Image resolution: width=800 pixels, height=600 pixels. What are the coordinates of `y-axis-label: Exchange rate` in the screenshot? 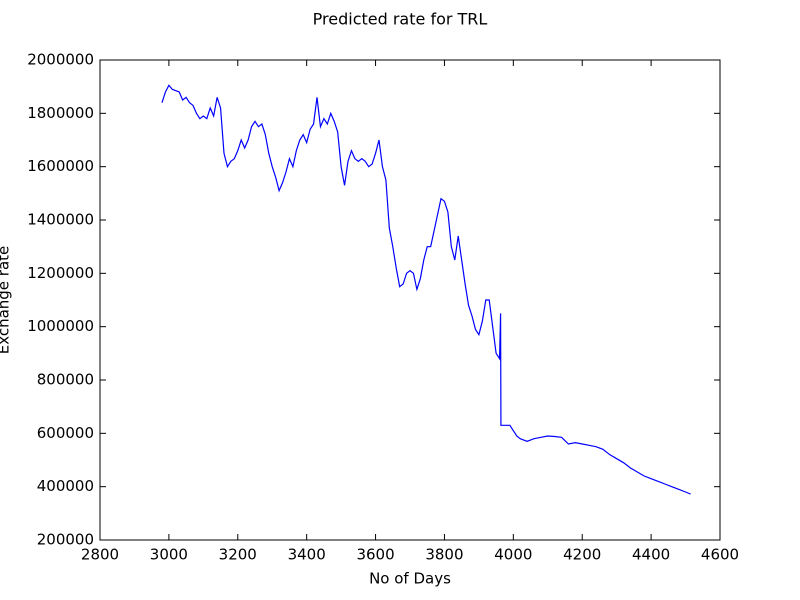 It's located at (6, 300).